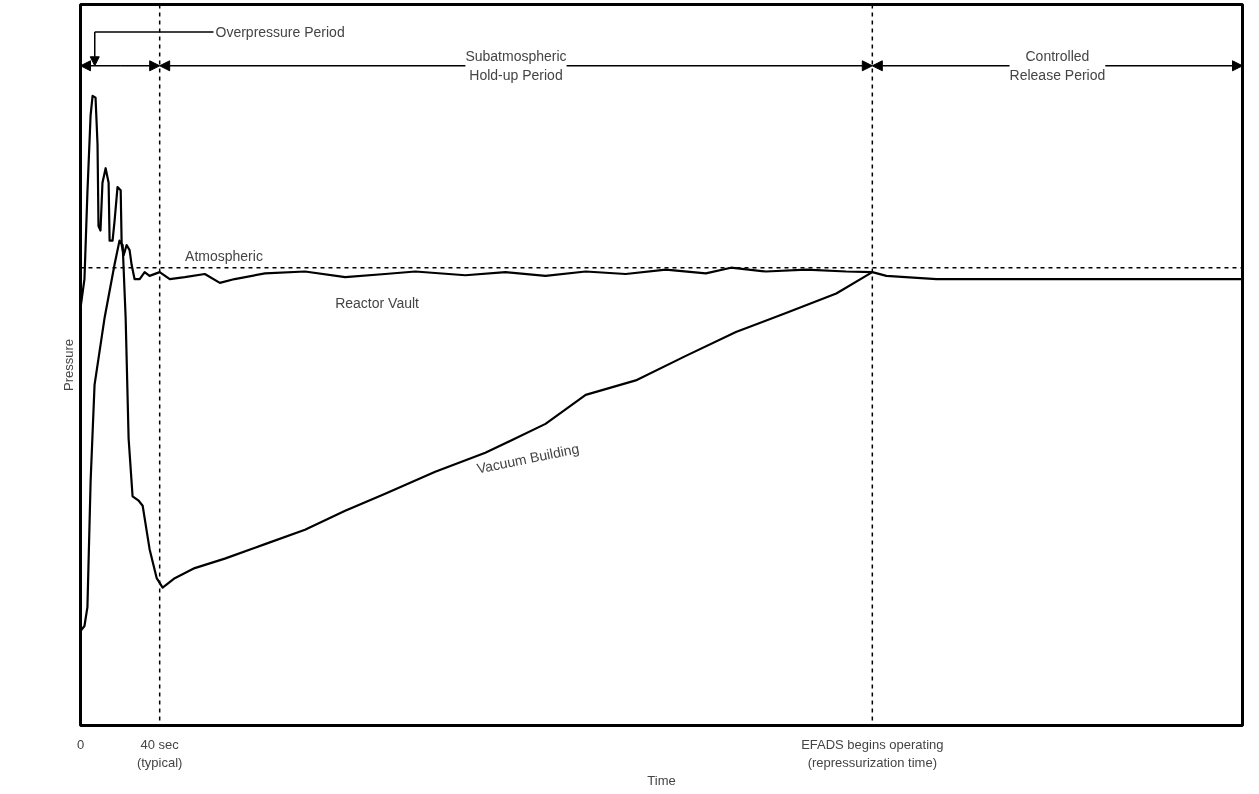 This screenshot has width=1259, height=794. What do you see at coordinates (68, 365) in the screenshot?
I see `y-axis-title: Pressure` at bounding box center [68, 365].